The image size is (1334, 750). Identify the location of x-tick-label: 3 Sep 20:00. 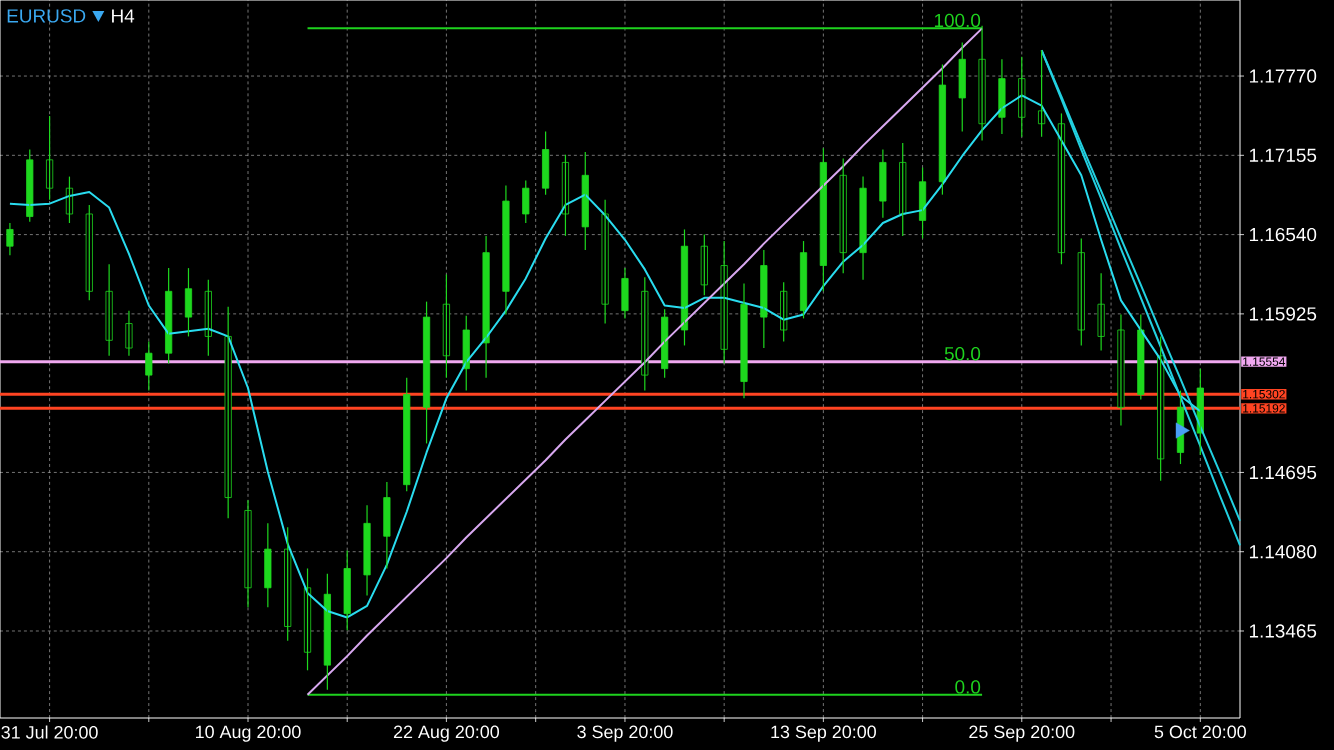
(625, 733).